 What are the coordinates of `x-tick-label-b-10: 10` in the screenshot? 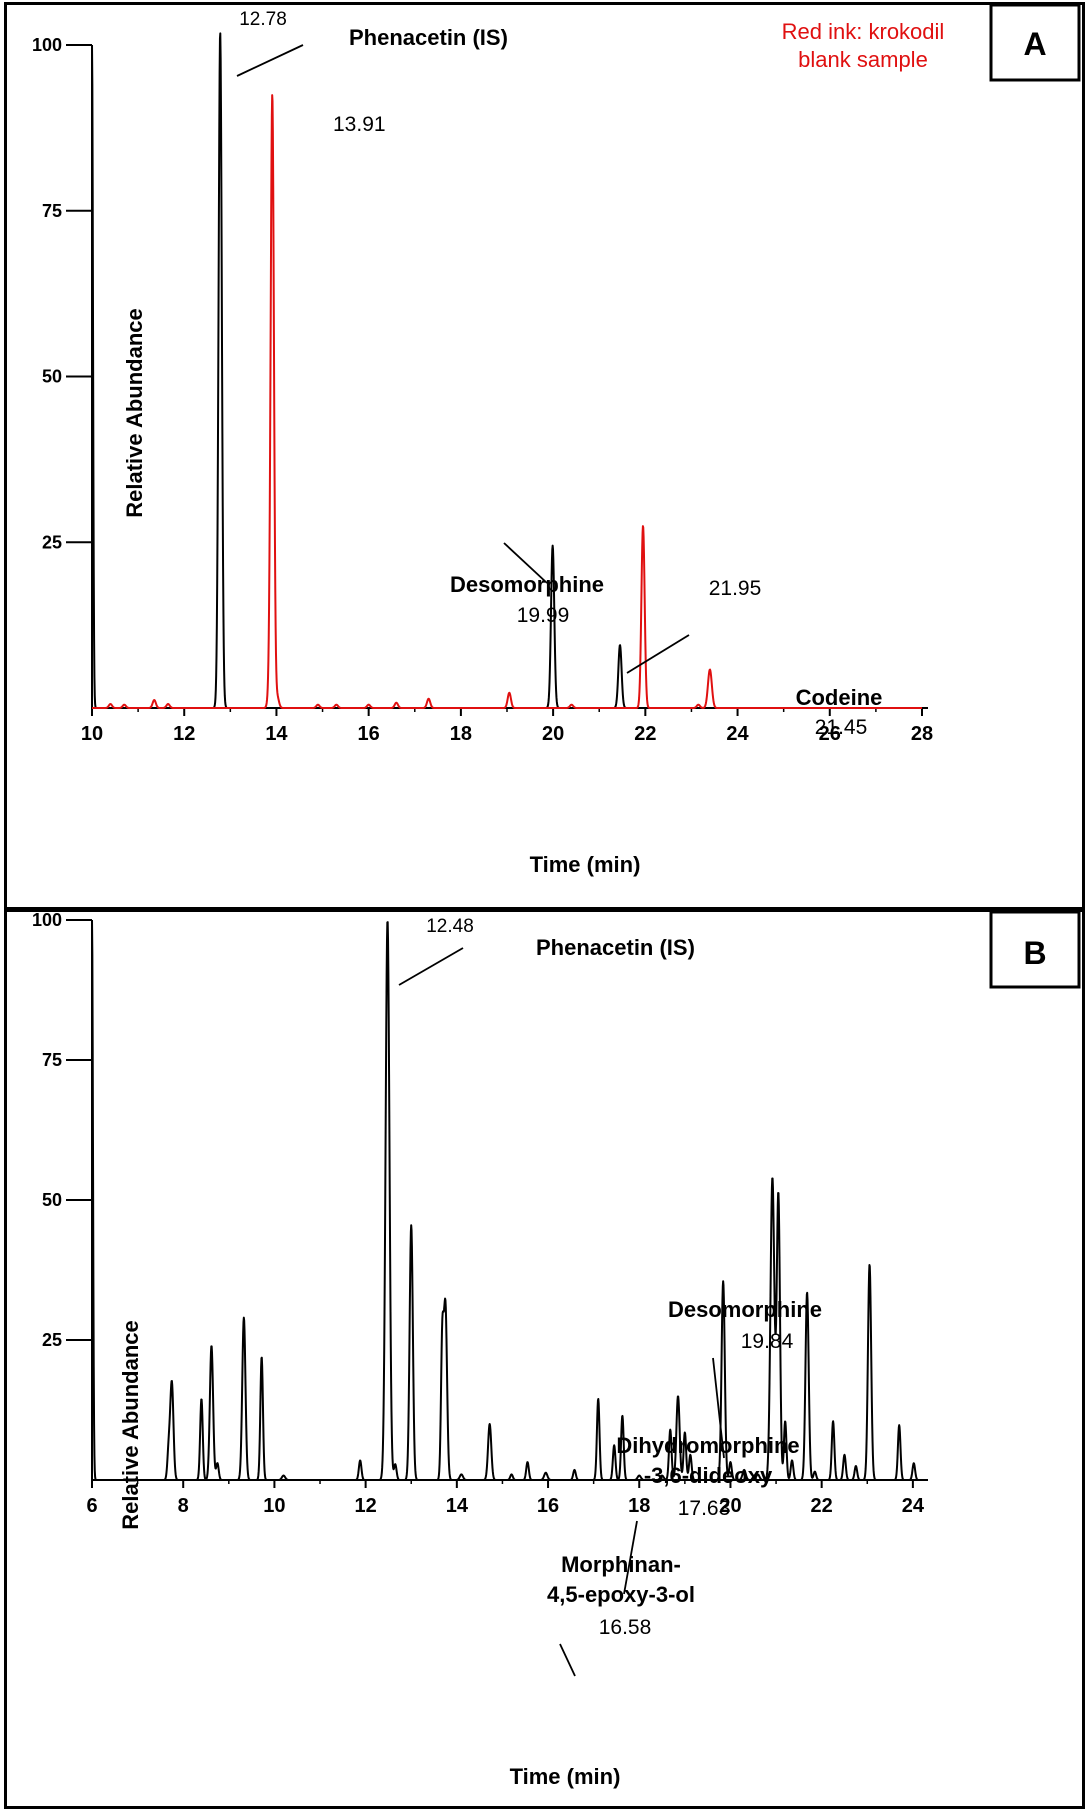 It's located at (274, 1506).